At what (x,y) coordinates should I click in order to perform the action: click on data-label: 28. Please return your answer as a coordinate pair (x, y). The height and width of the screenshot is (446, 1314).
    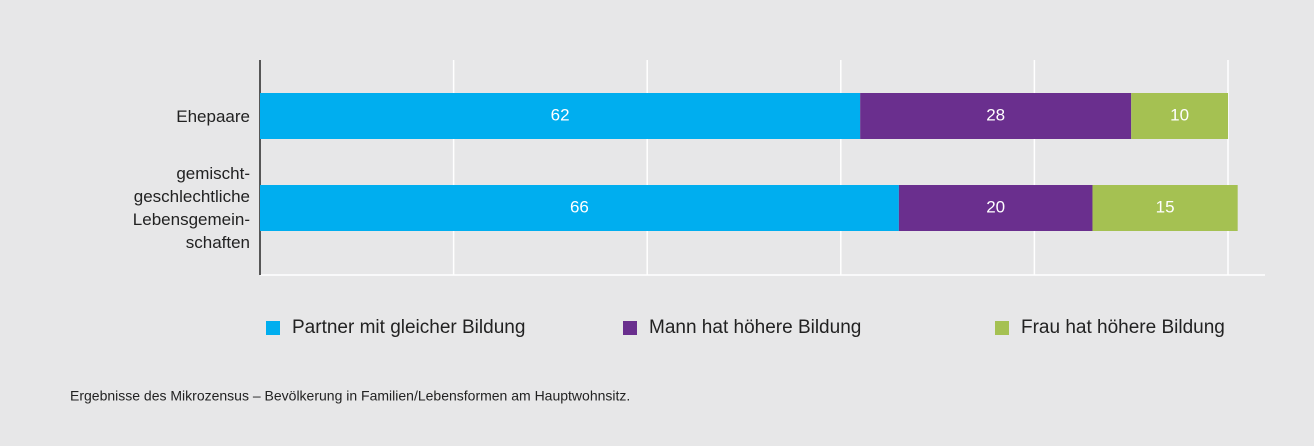
    Looking at the image, I should click on (995, 114).